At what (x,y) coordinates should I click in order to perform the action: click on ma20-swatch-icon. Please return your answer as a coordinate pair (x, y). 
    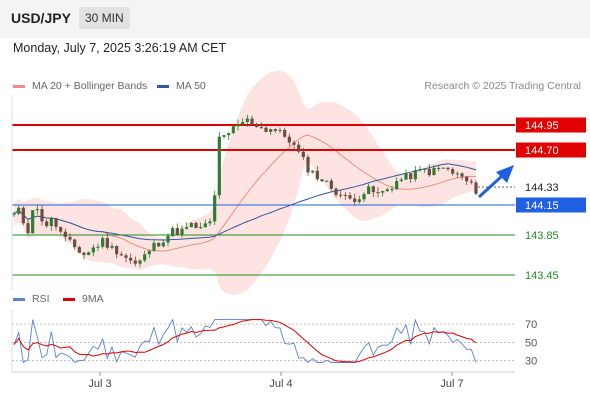
    Looking at the image, I should click on (19, 86).